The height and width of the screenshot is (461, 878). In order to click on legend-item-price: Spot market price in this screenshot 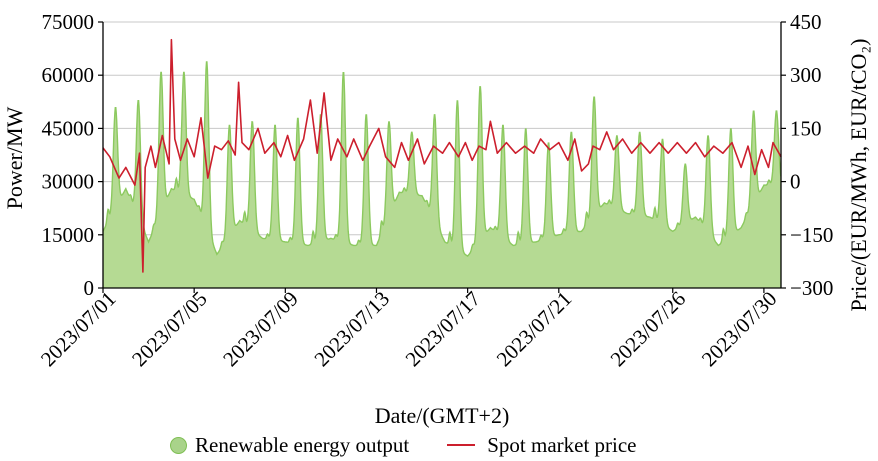, I will do `click(542, 445)`.